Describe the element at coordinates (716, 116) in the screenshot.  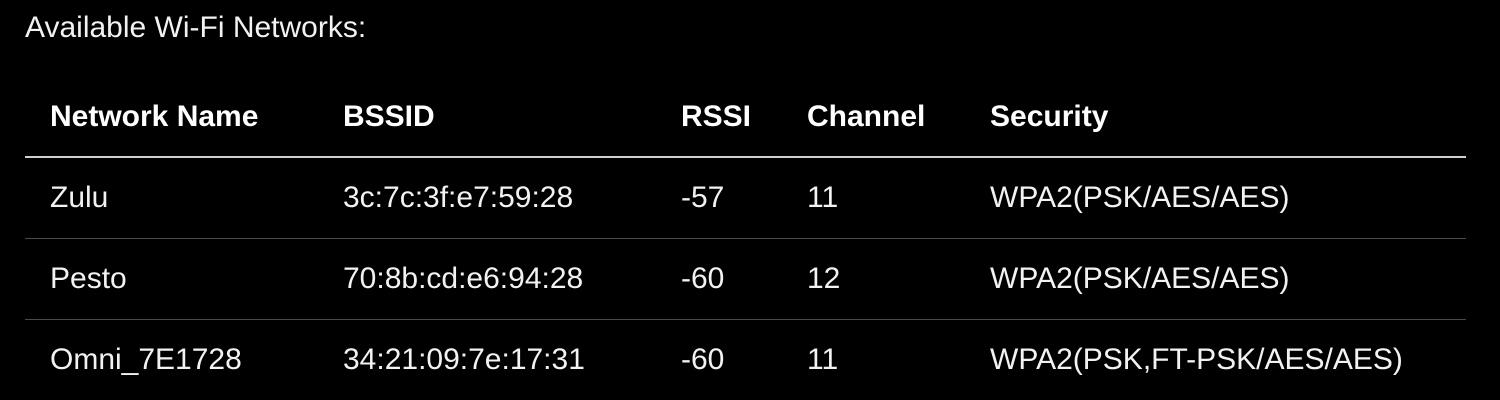
I see `column-header-rssi: RSSI` at that location.